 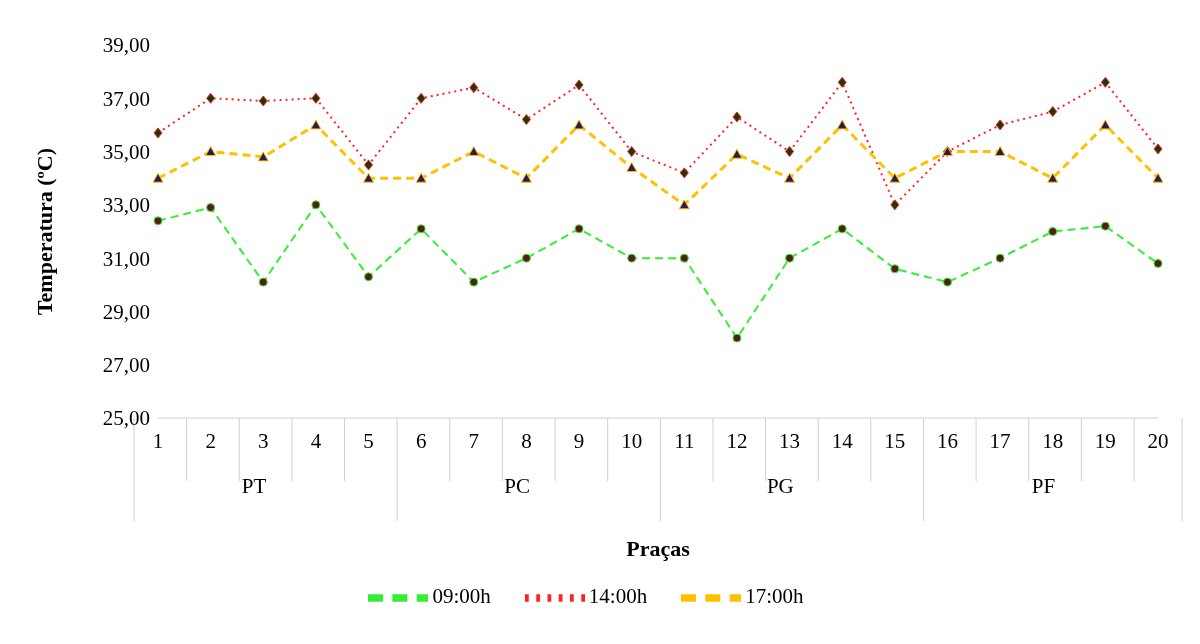 What do you see at coordinates (461, 595) in the screenshot?
I see `legend-label: 09:00h` at bounding box center [461, 595].